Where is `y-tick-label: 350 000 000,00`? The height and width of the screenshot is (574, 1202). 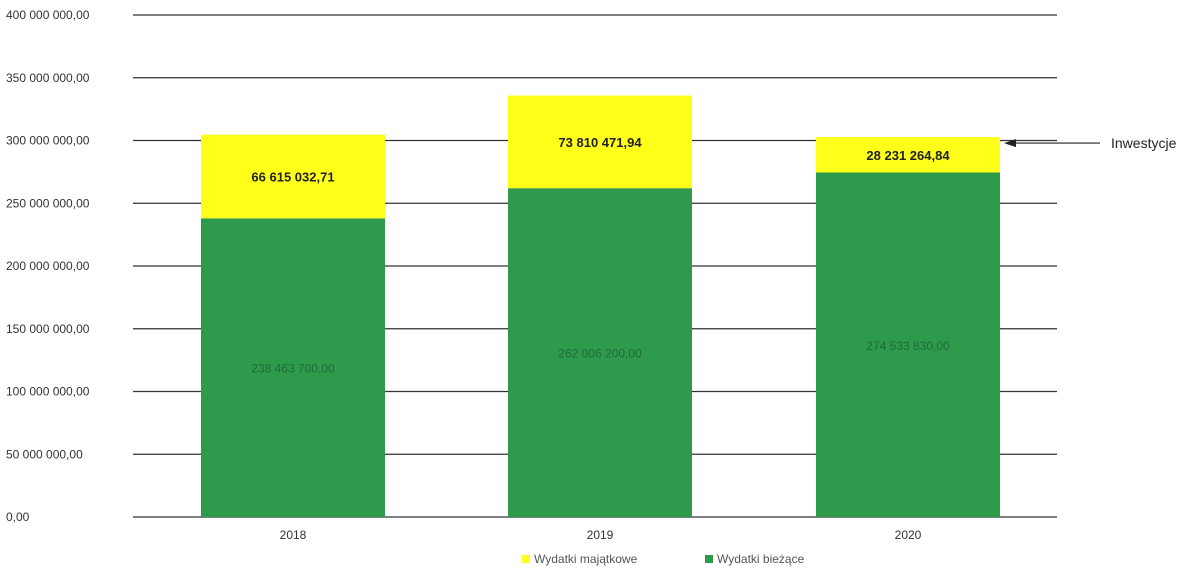
y-tick-label: 350 000 000,00 is located at coordinates (48, 78).